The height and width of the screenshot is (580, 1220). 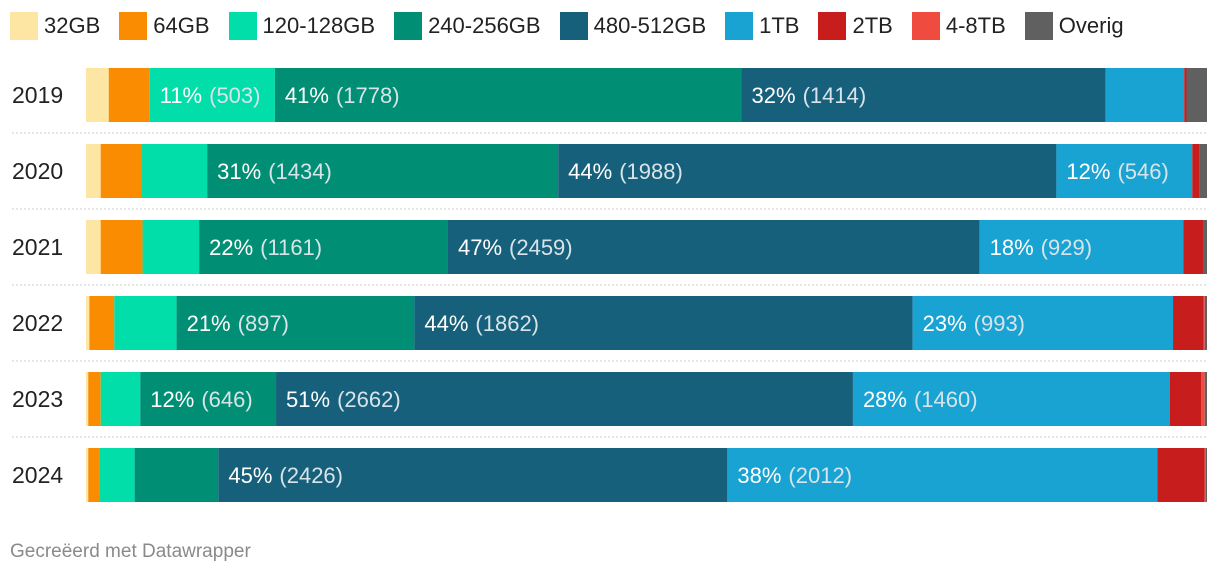 I want to click on data-label: 12% (646), so click(x=201, y=399).